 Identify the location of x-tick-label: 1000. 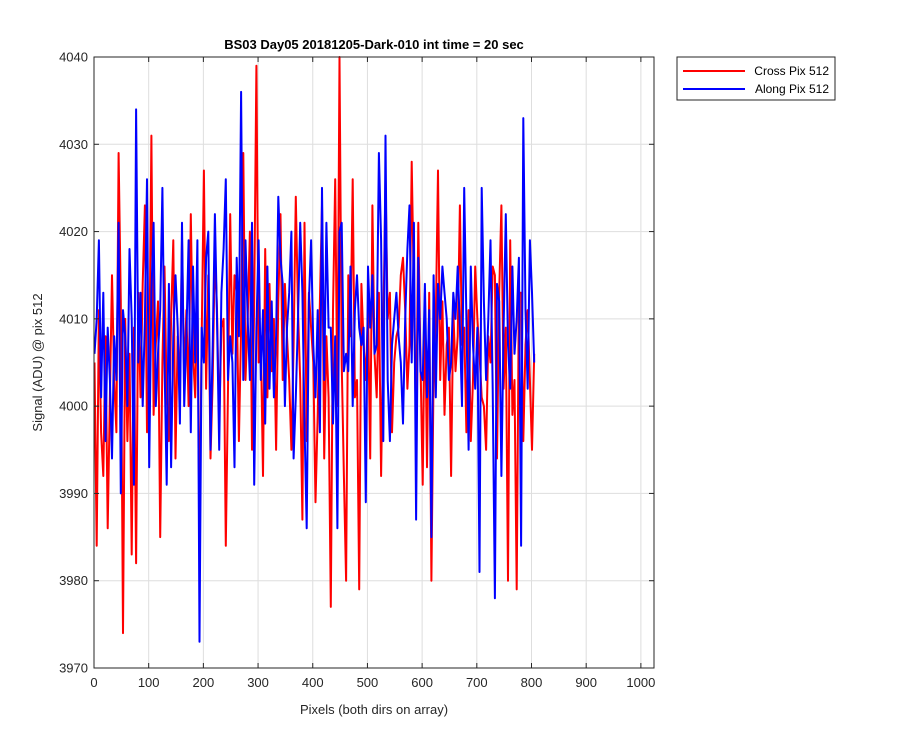
(640, 682).